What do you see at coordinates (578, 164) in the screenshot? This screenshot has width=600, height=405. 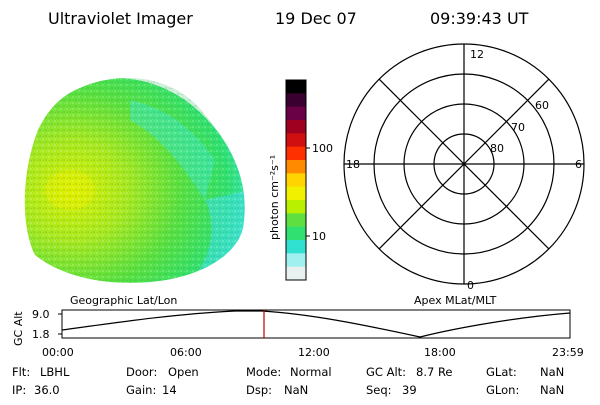 I see `mlt-label-6: 6` at bounding box center [578, 164].